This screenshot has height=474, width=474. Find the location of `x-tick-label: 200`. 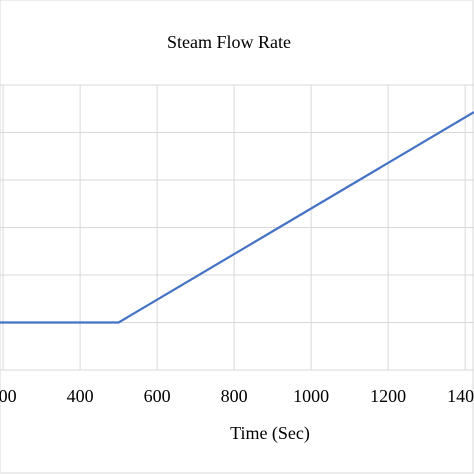

x-tick-label: 200 is located at coordinates (8, 396).